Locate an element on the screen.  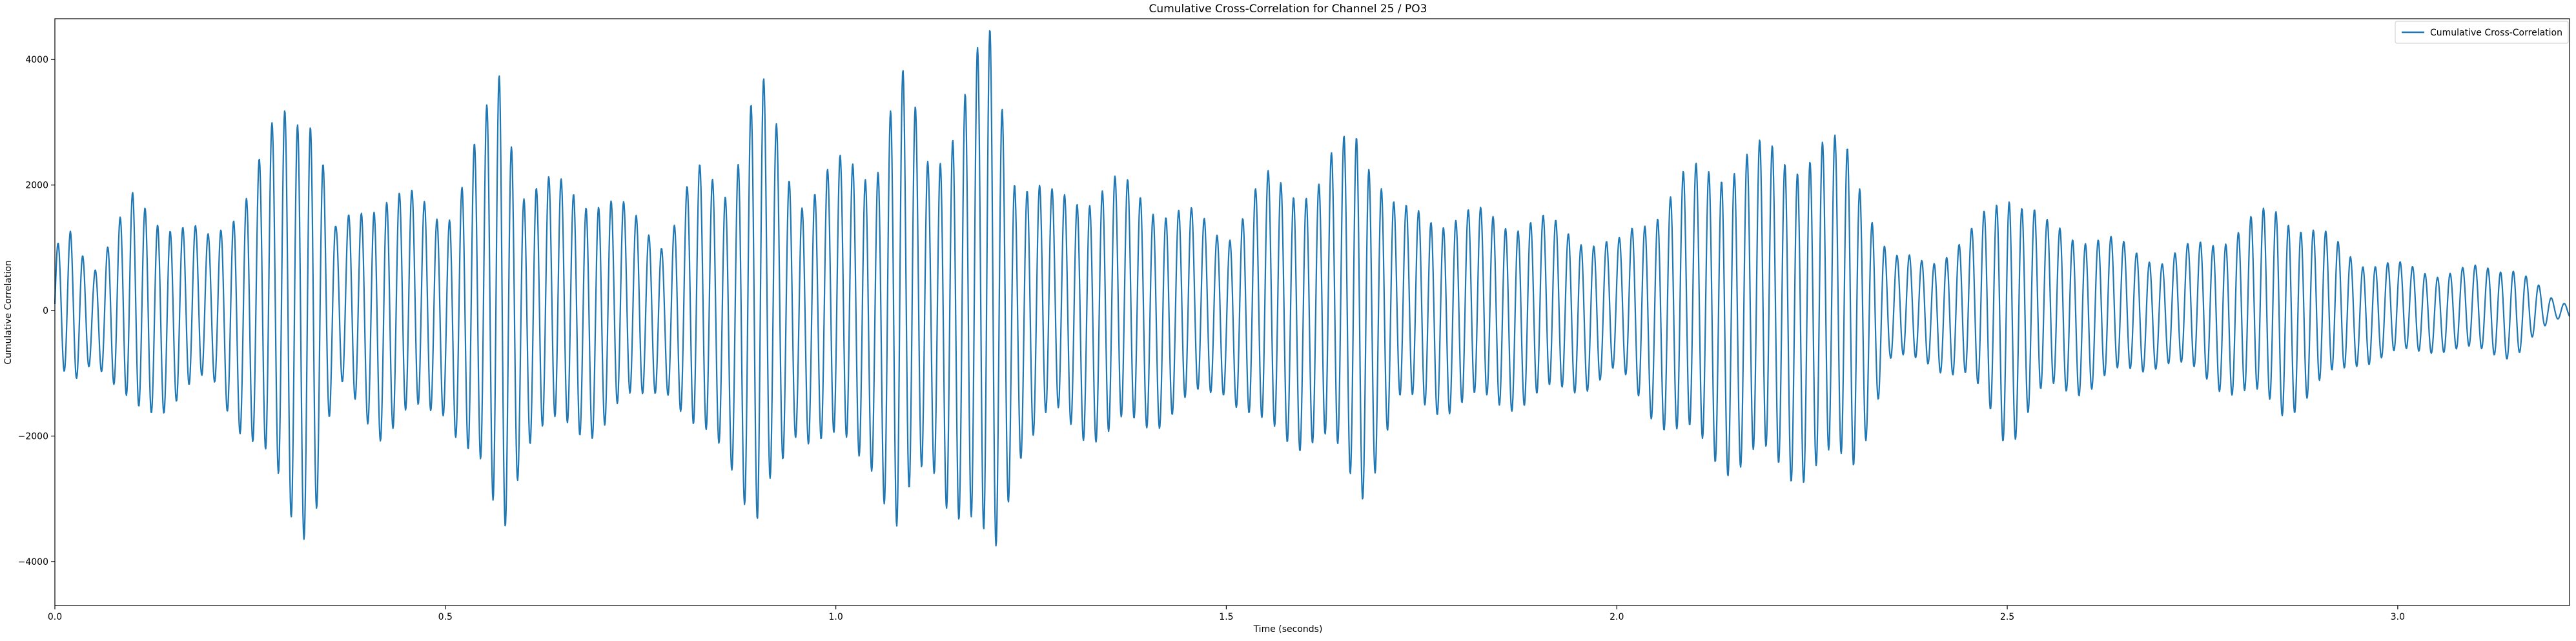
y-tick-label: −2000 is located at coordinates (33, 437).